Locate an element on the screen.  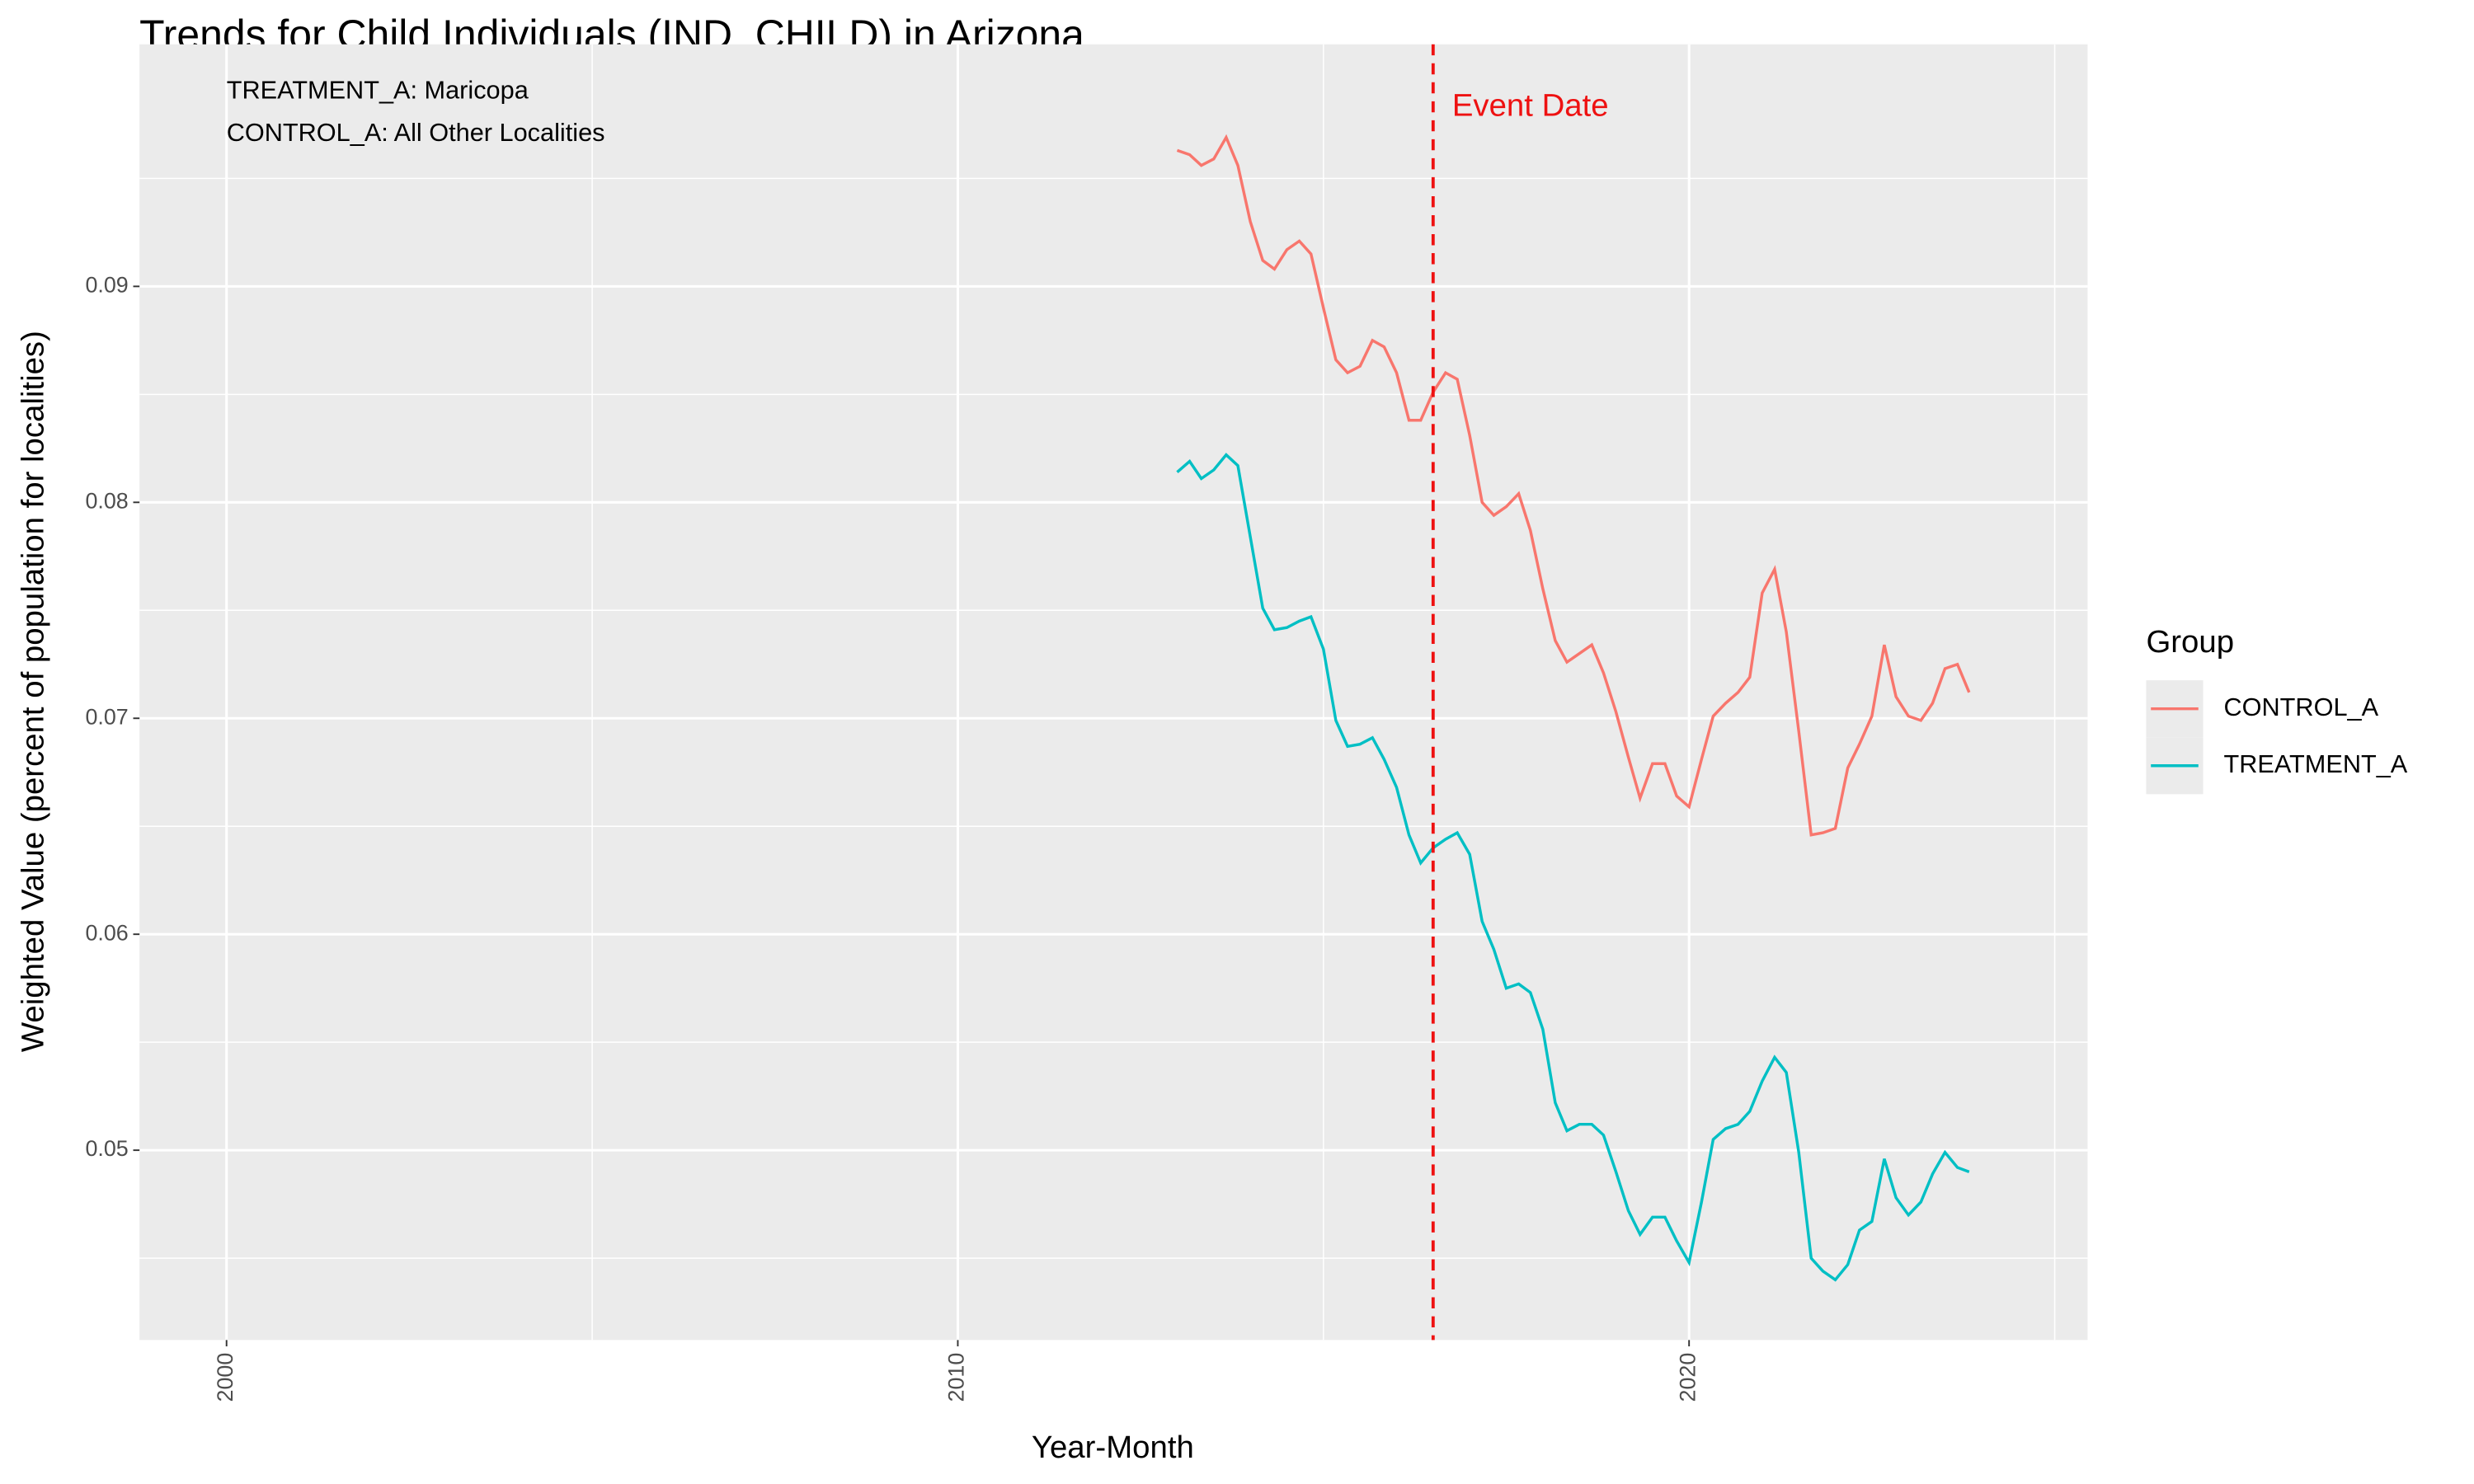
annotation: TREATMENT_A: Maricopa is located at coordinates (378, 89).